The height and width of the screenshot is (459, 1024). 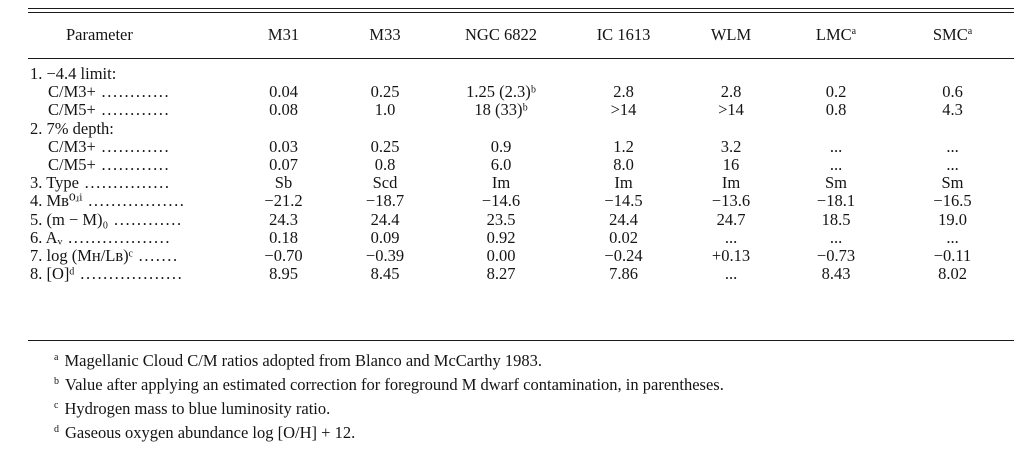 What do you see at coordinates (731, 165) in the screenshot?
I see `table-cell: 16` at bounding box center [731, 165].